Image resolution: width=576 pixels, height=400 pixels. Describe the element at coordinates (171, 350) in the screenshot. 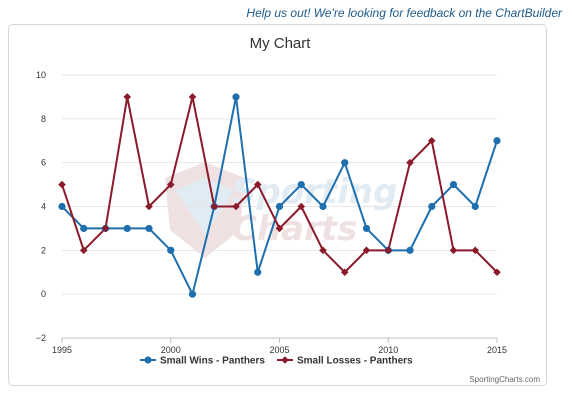

I see `x-tick-label: 2000` at that location.